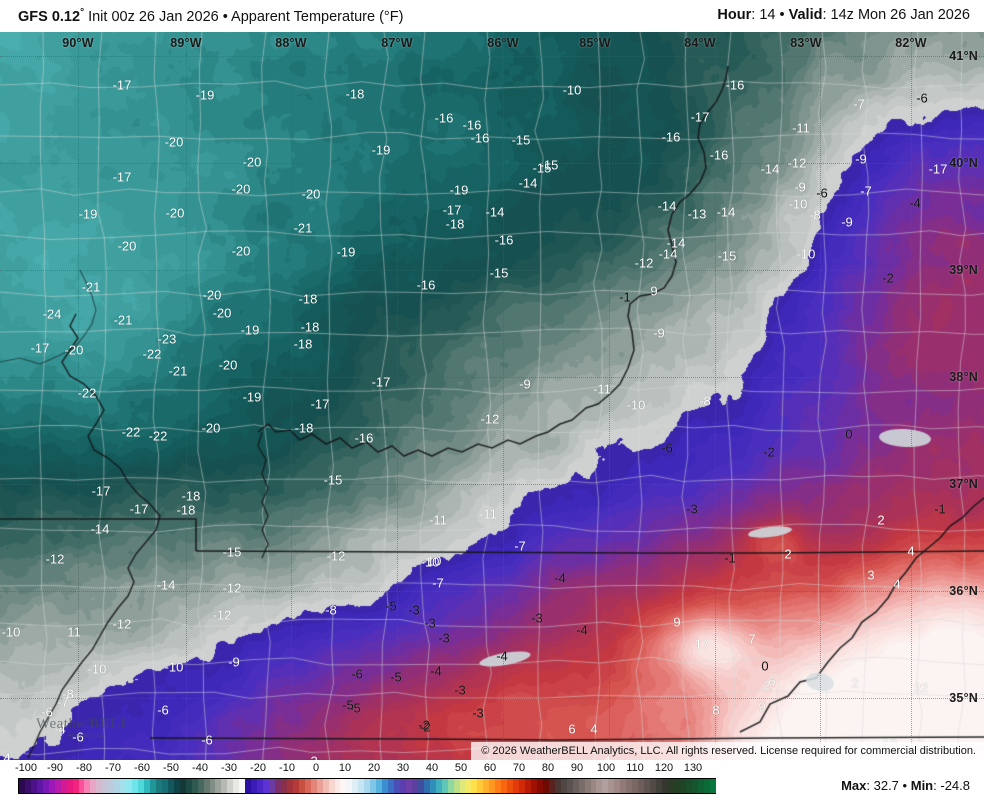 The height and width of the screenshot is (808, 984). Describe the element at coordinates (963, 270) in the screenshot. I see `latitude-label: 39°N` at that location.